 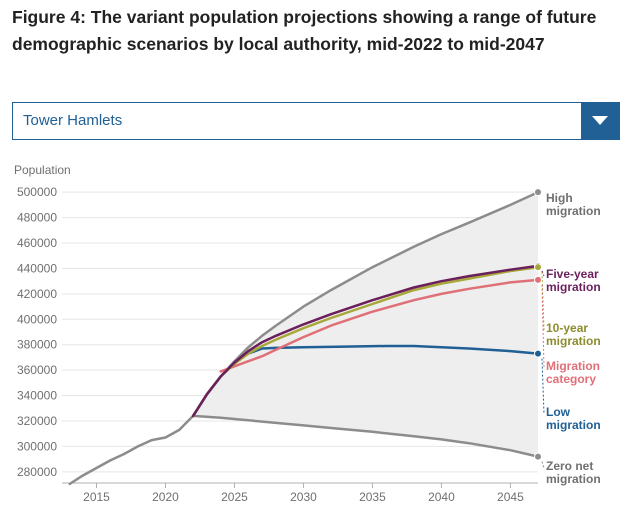 I want to click on y-tick-label: 380000, so click(x=37, y=345).